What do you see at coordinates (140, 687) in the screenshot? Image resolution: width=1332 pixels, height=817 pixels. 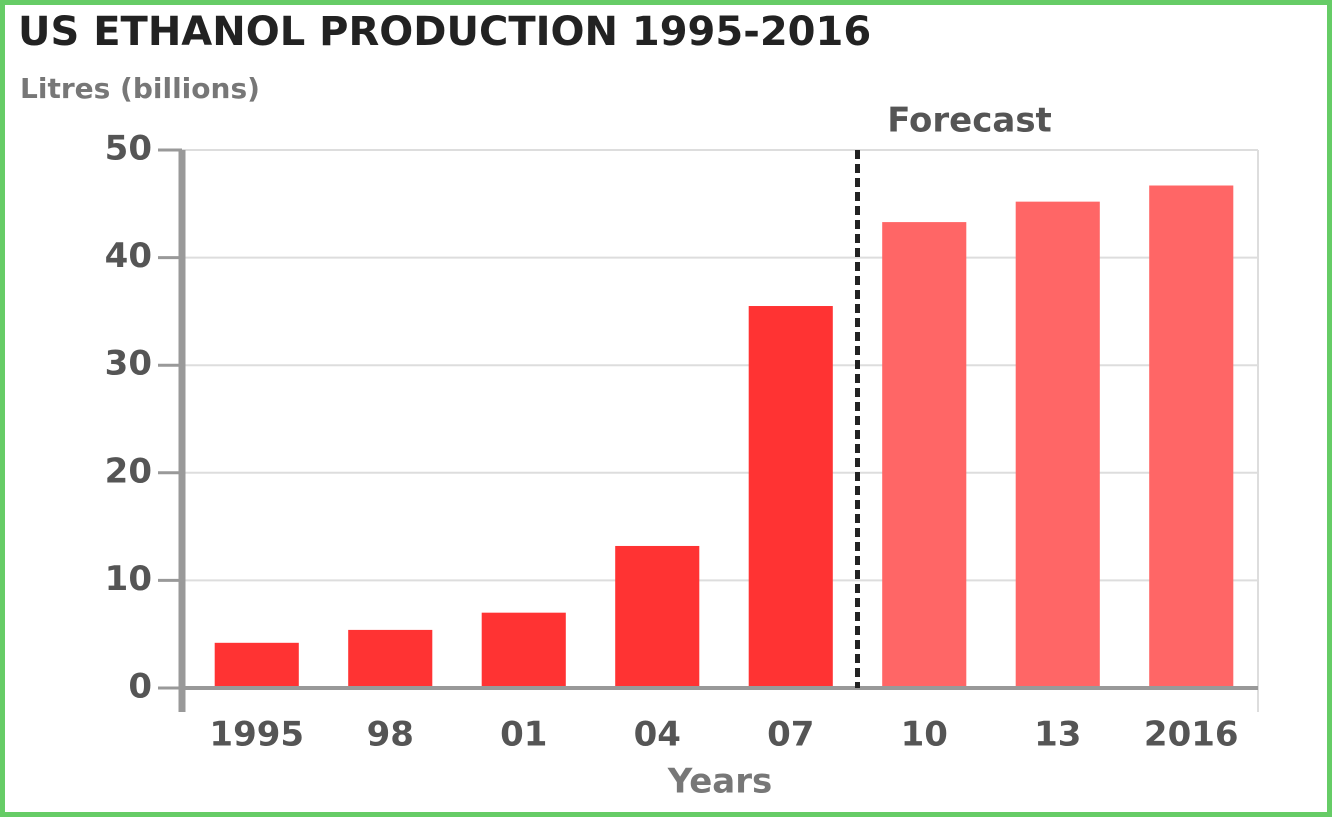 I see `y-tick-label: 0` at bounding box center [140, 687].